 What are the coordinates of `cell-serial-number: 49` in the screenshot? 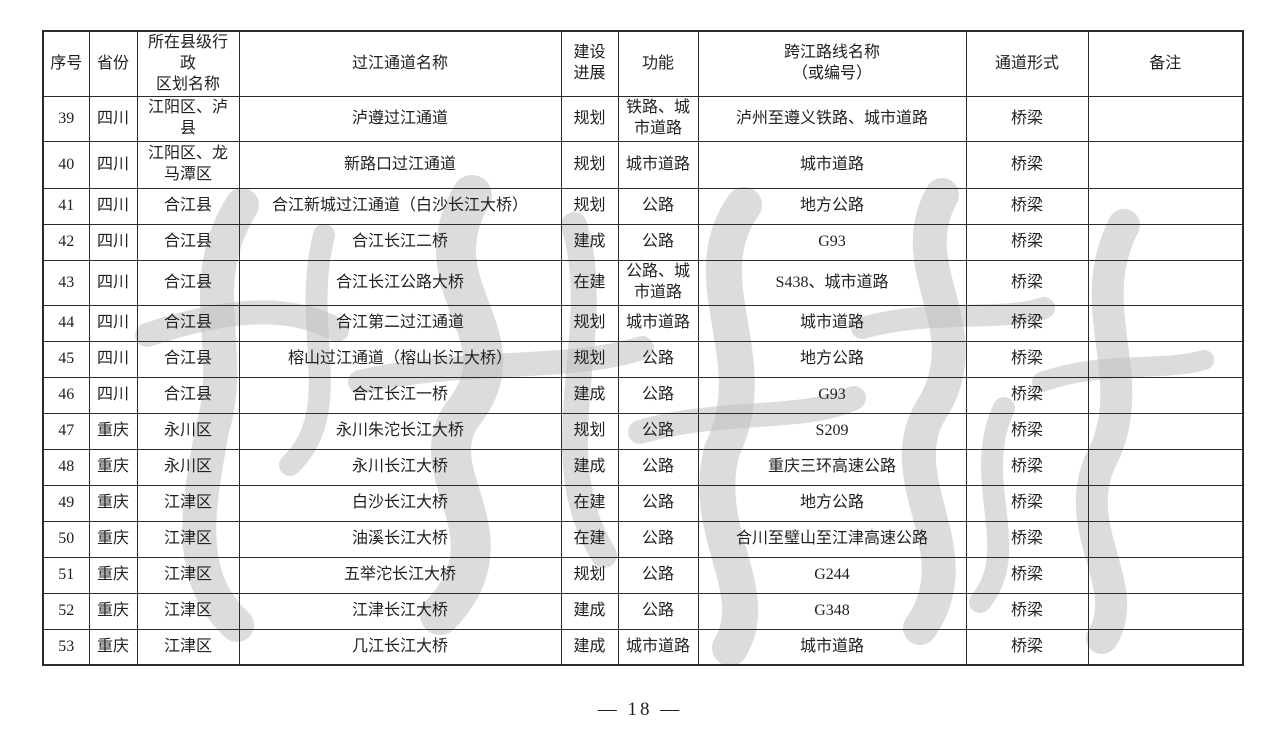 It's located at (66, 503).